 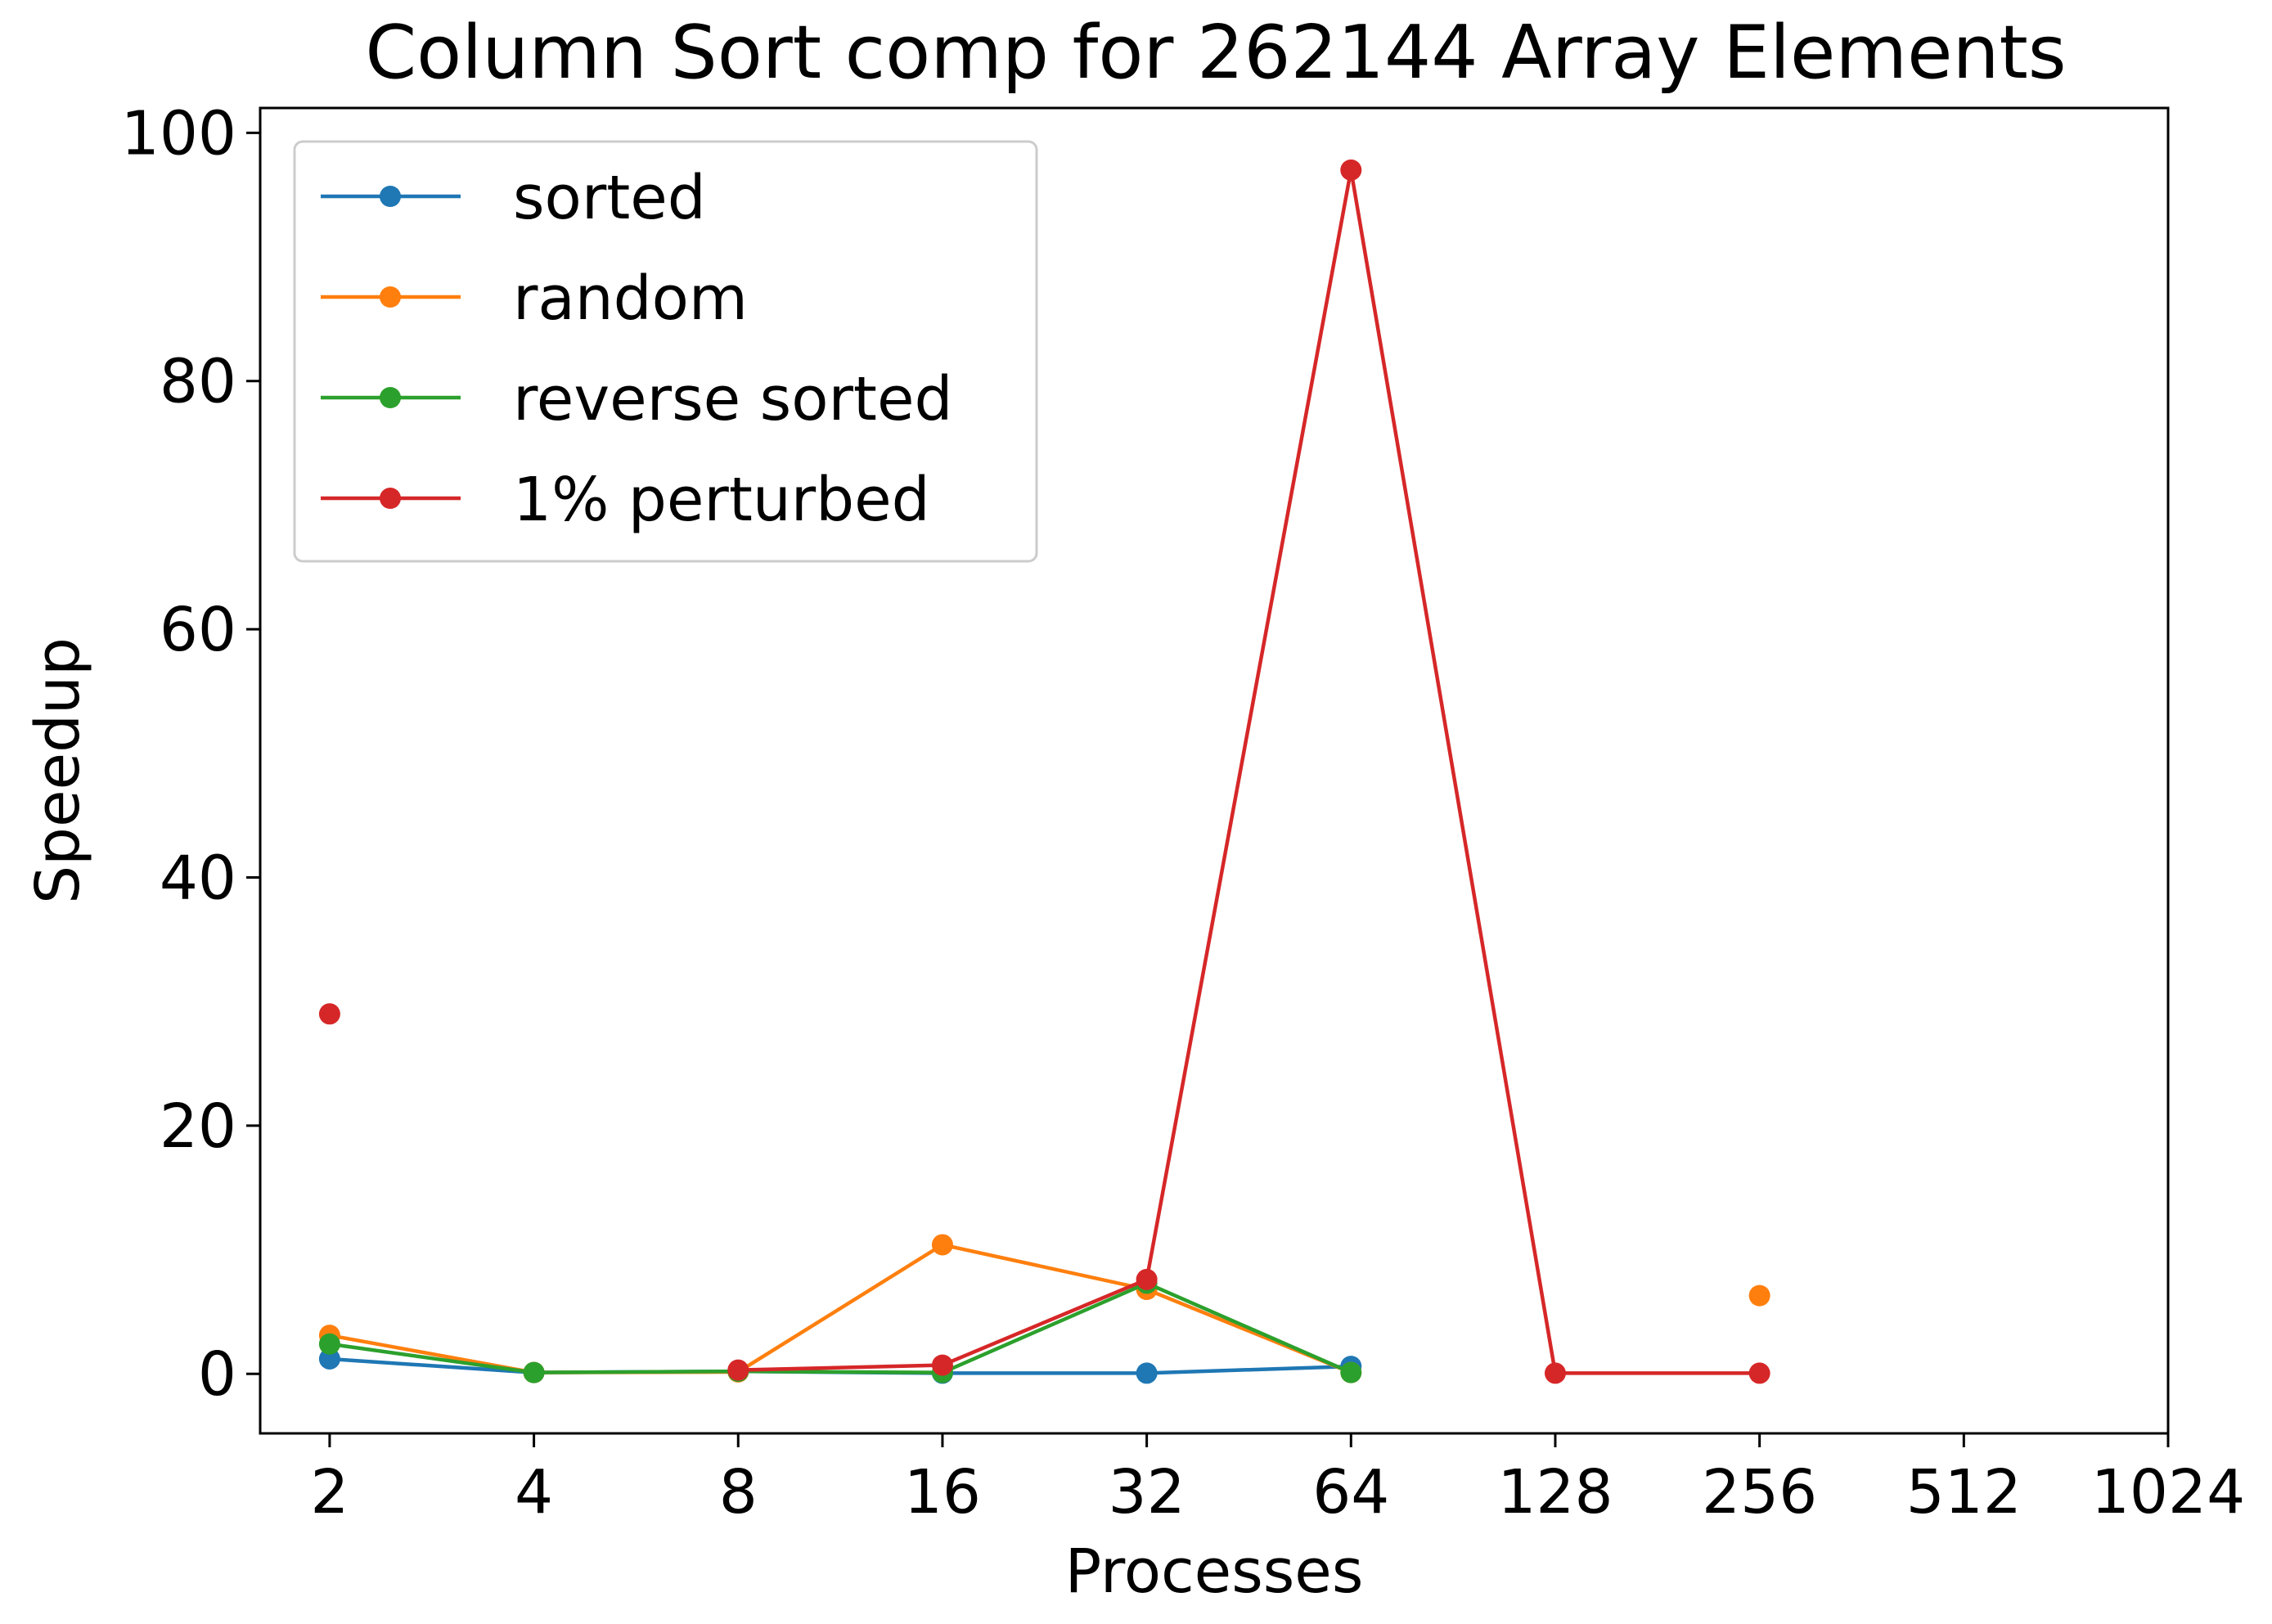 What do you see at coordinates (198, 382) in the screenshot?
I see `y-tick-label: 80` at bounding box center [198, 382].